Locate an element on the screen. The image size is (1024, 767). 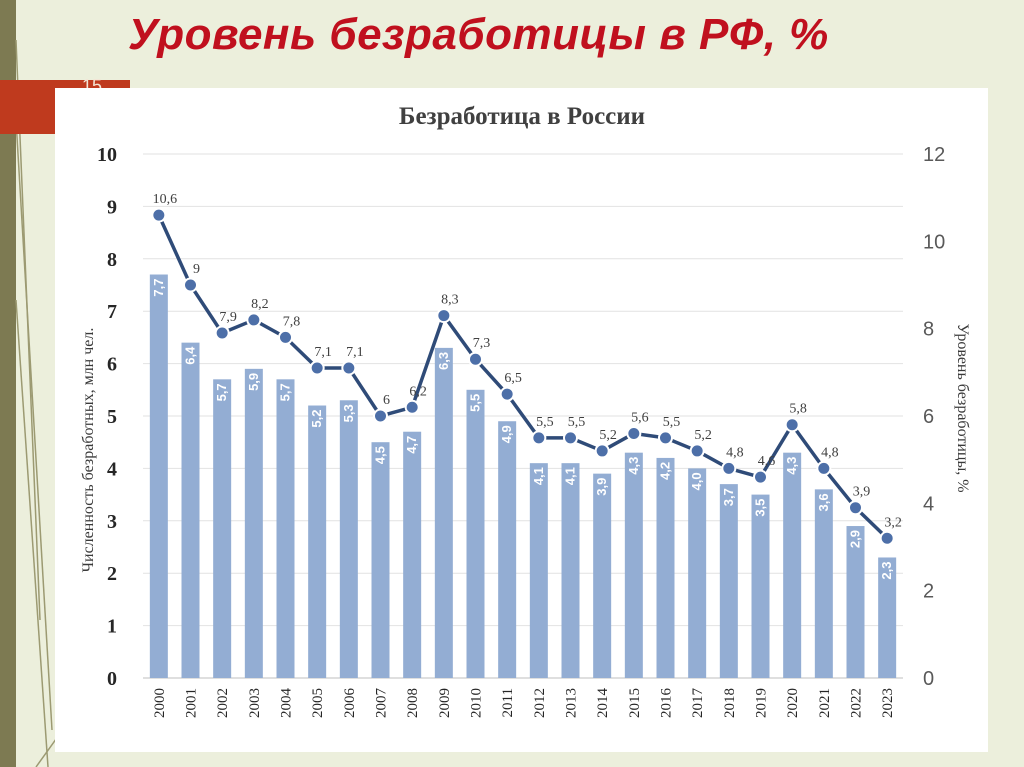
line-point-label: 10,6 is located at coordinates (165, 199).